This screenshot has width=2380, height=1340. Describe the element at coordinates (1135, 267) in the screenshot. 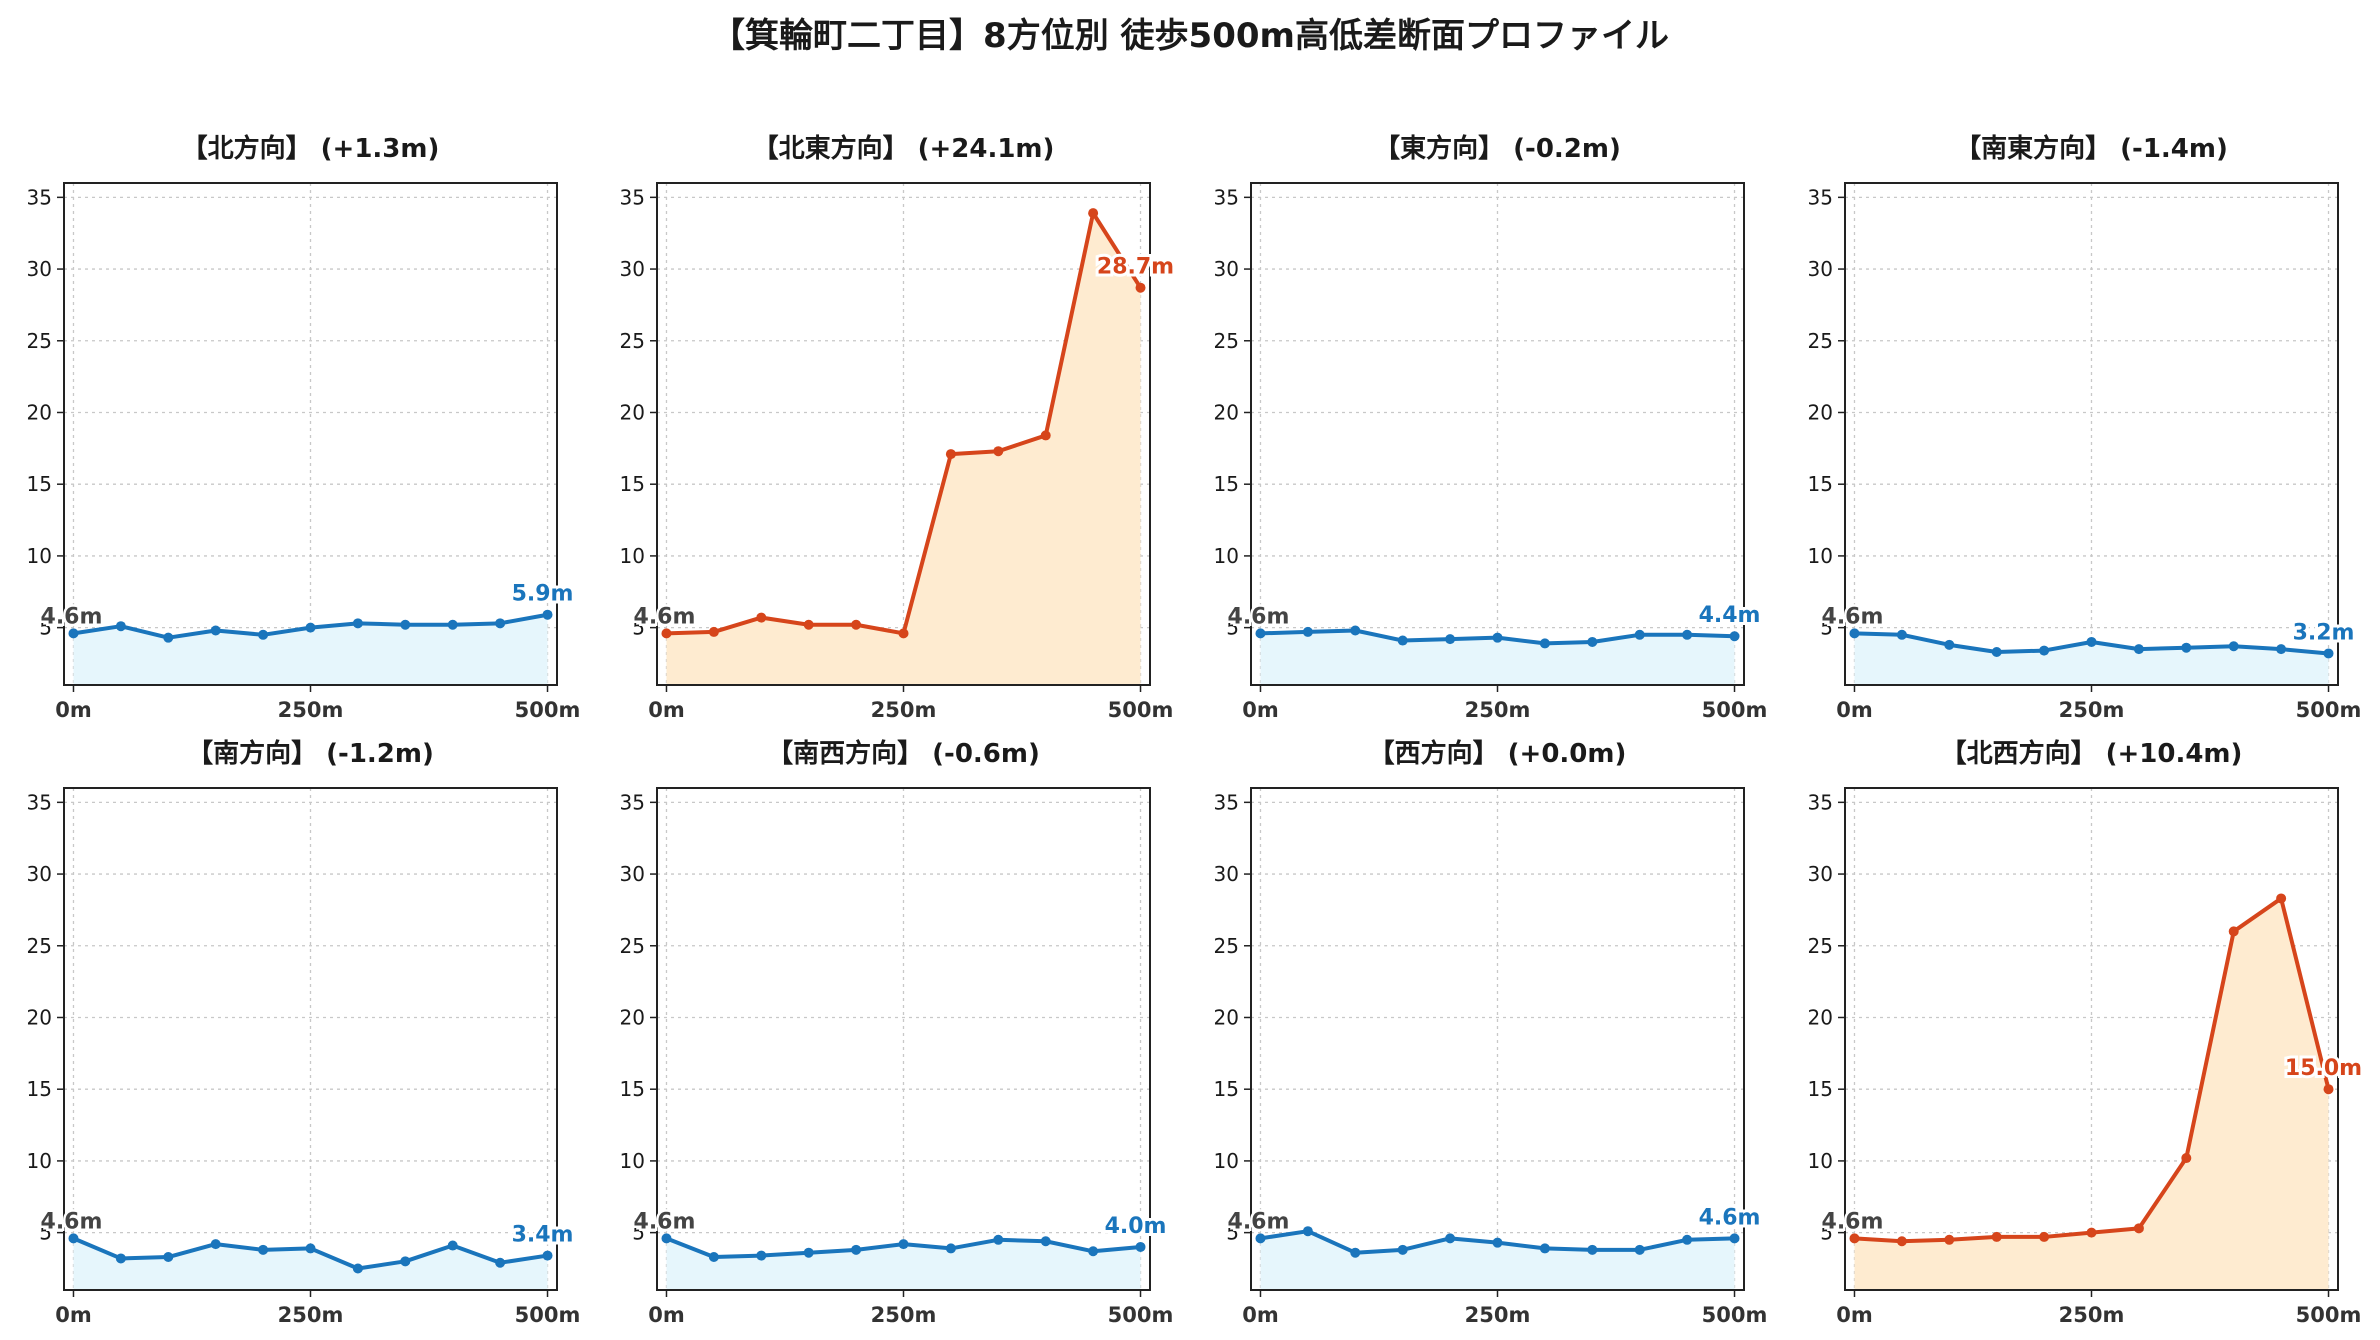

I see `end-label: 28.7m` at that location.